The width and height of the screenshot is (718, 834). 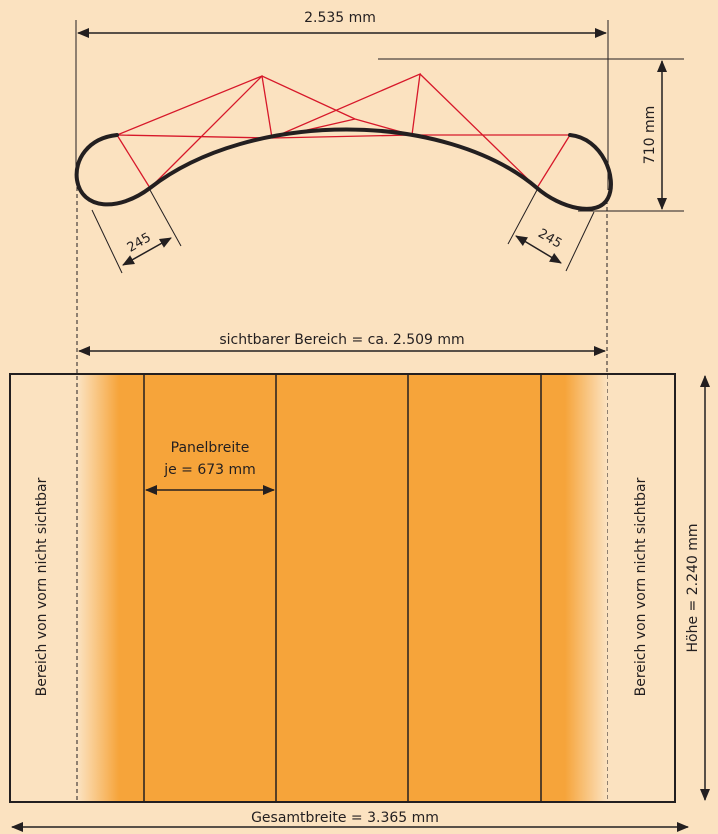 What do you see at coordinates (98, 588) in the screenshot?
I see `panel-fade-left` at bounding box center [98, 588].